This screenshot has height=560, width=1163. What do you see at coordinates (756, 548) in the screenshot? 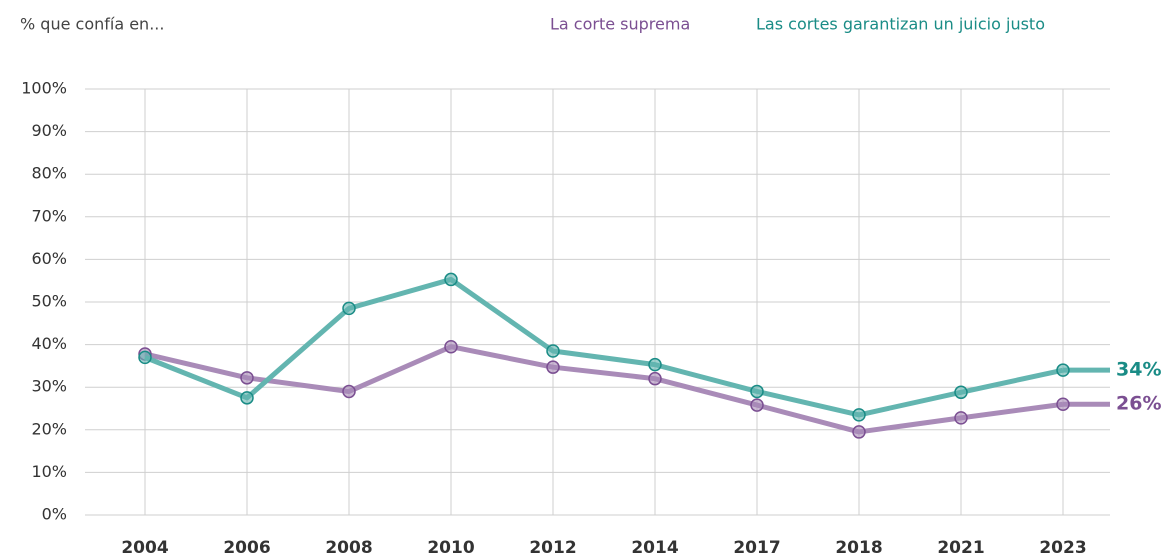
I see `x-tick-label: 2017` at bounding box center [756, 548].